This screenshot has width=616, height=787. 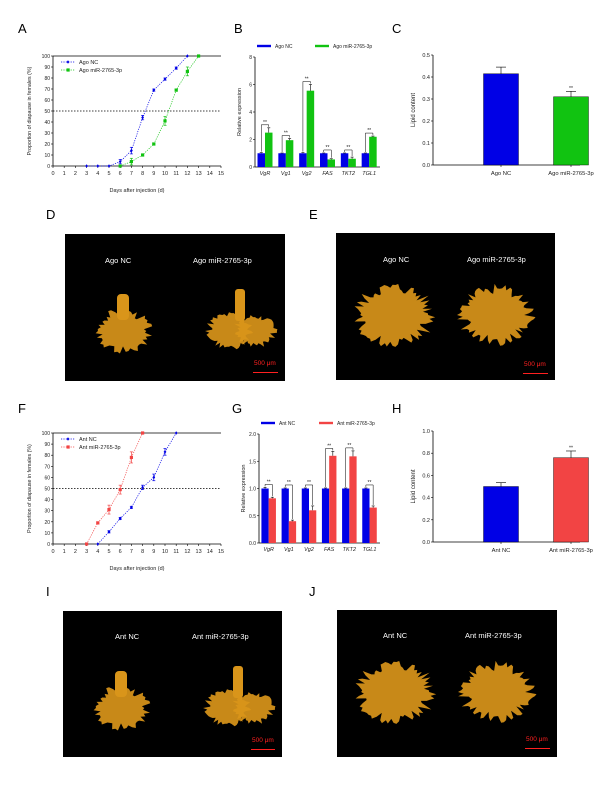 What do you see at coordinates (252, 435) in the screenshot?
I see `y-tick-label: 2.0` at bounding box center [252, 435].